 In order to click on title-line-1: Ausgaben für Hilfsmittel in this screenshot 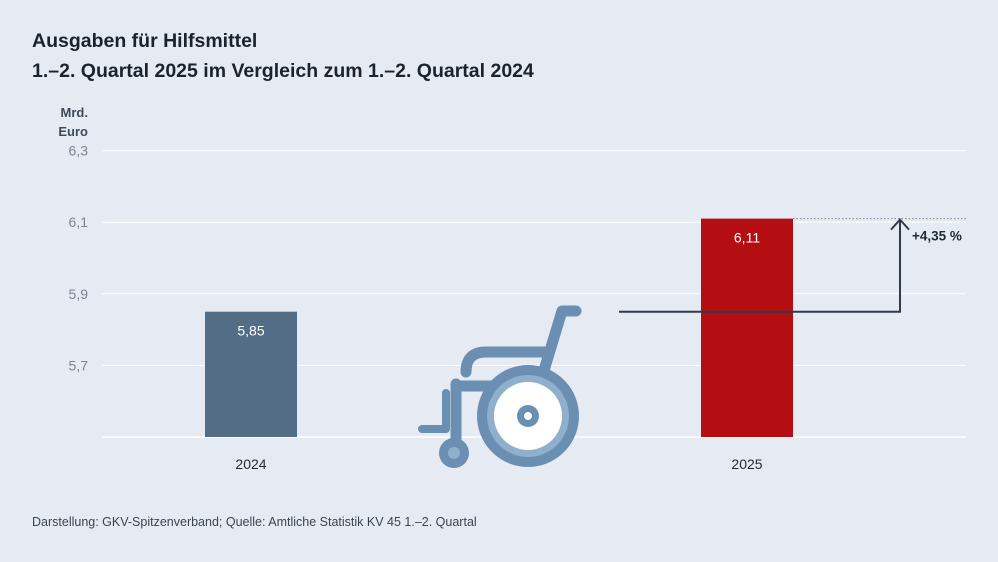, I will do `click(145, 41)`.